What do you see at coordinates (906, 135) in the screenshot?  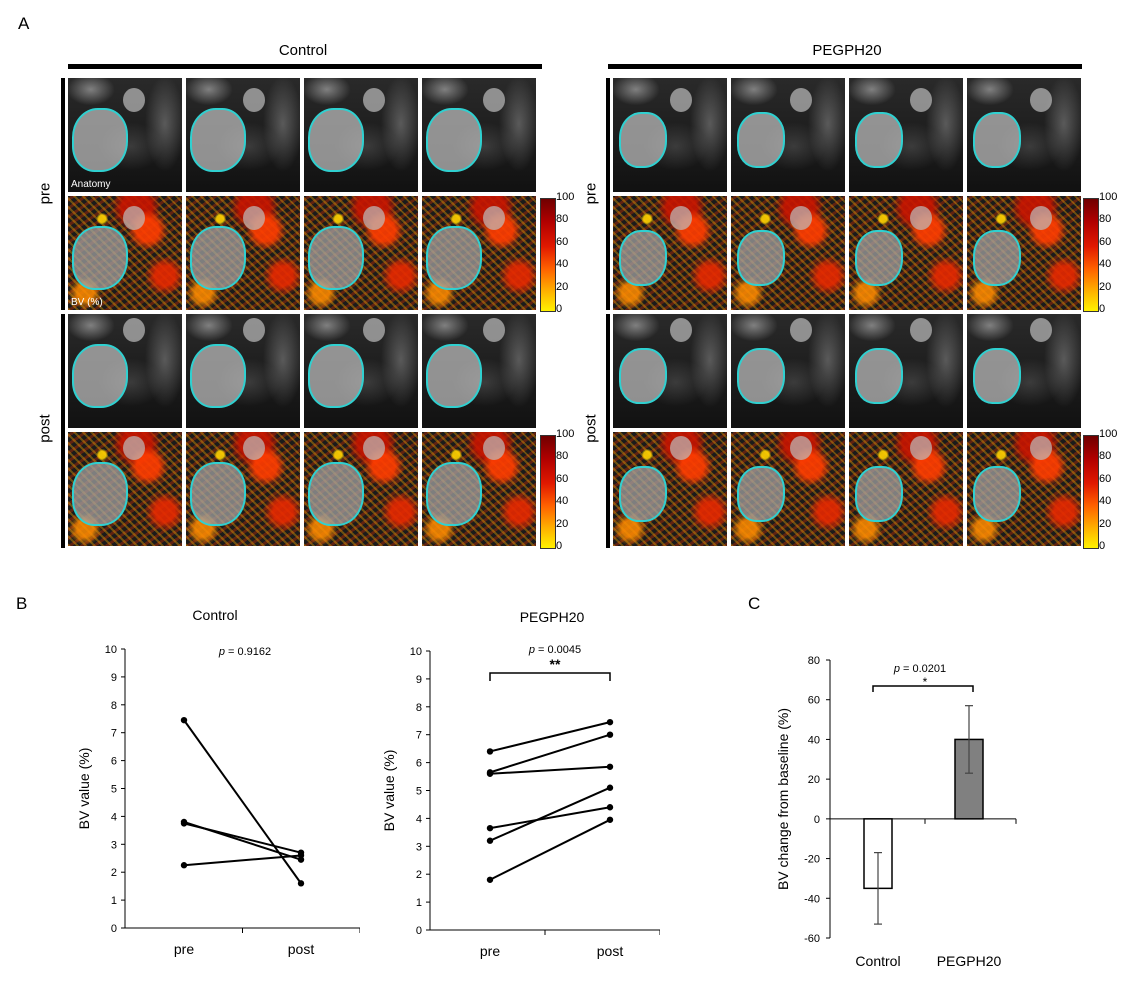 I see `image-tile-pegph20-r0-c2` at bounding box center [906, 135].